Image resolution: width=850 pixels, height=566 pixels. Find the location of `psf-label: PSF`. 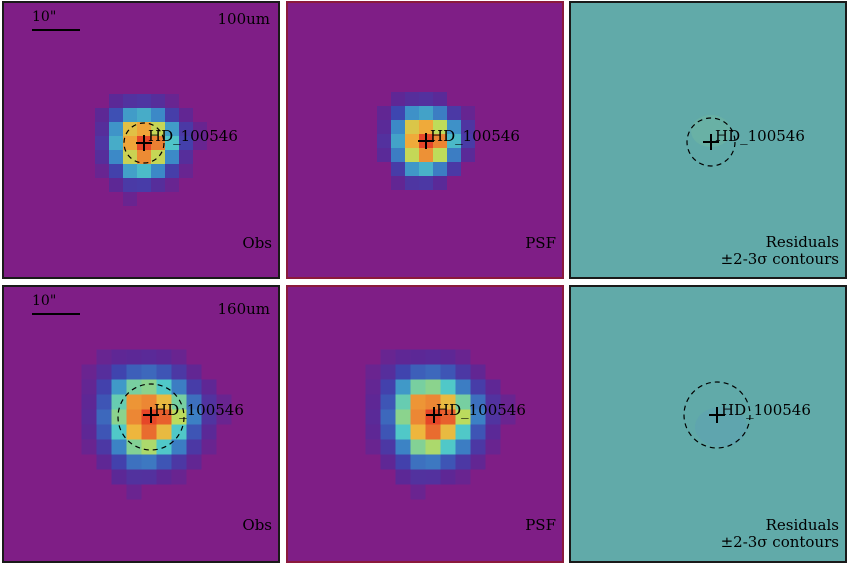

psf-label: PSF is located at coordinates (540, 243).